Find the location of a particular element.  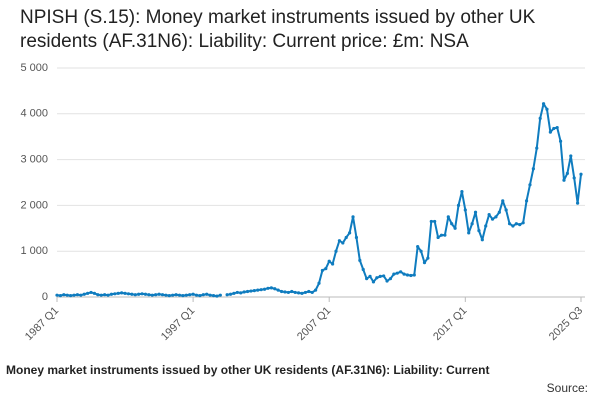

y-tick-label: 5 000 is located at coordinates (34, 68).